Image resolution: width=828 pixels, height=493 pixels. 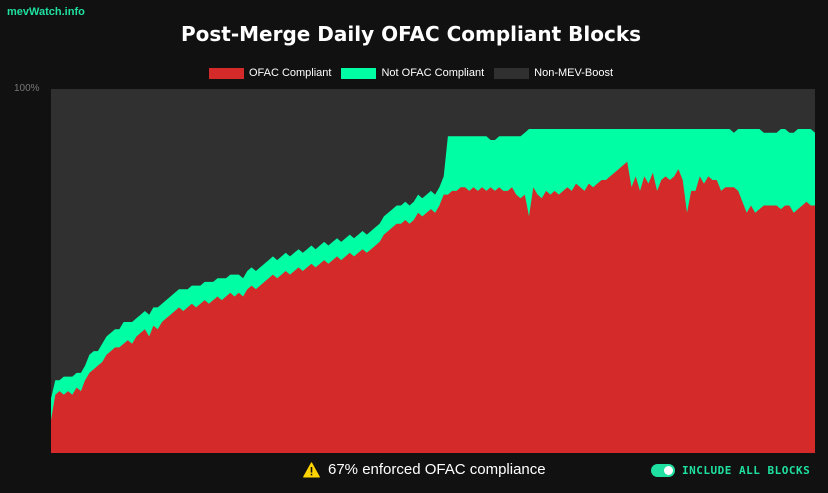 What do you see at coordinates (512, 73) in the screenshot?
I see `legend-swatch-non-mev` at bounding box center [512, 73].